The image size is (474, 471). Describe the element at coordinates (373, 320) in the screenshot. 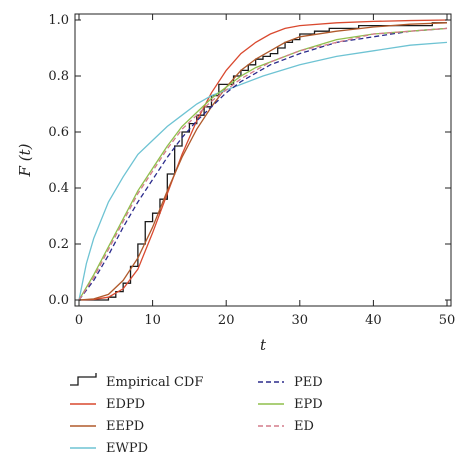

I see `x-tick-label: 40` at that location.